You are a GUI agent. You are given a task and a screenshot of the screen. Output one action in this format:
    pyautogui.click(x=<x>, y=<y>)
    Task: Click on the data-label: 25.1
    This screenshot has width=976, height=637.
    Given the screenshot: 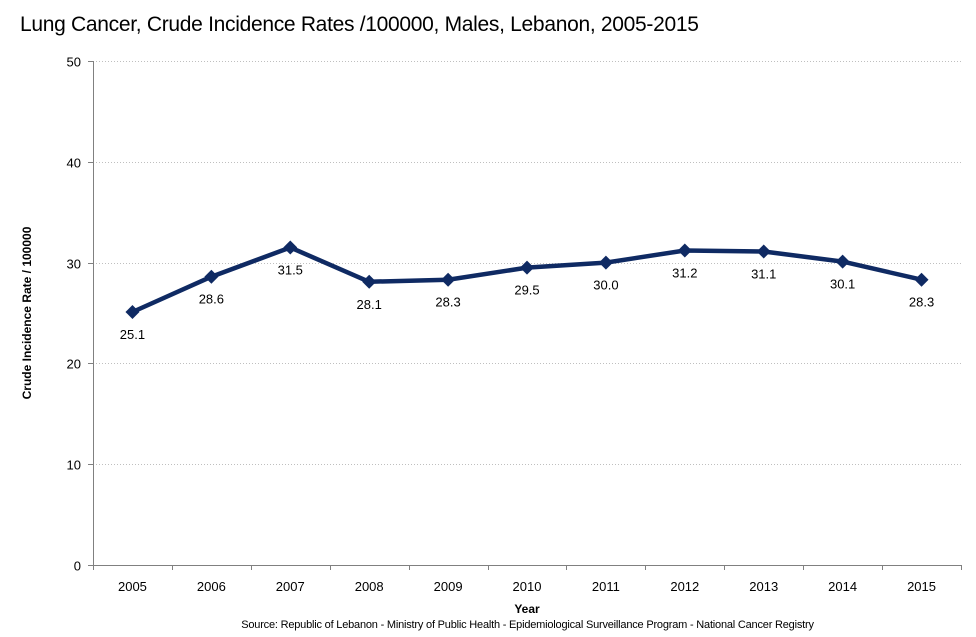 What is the action you would take?
    pyautogui.click(x=132, y=334)
    